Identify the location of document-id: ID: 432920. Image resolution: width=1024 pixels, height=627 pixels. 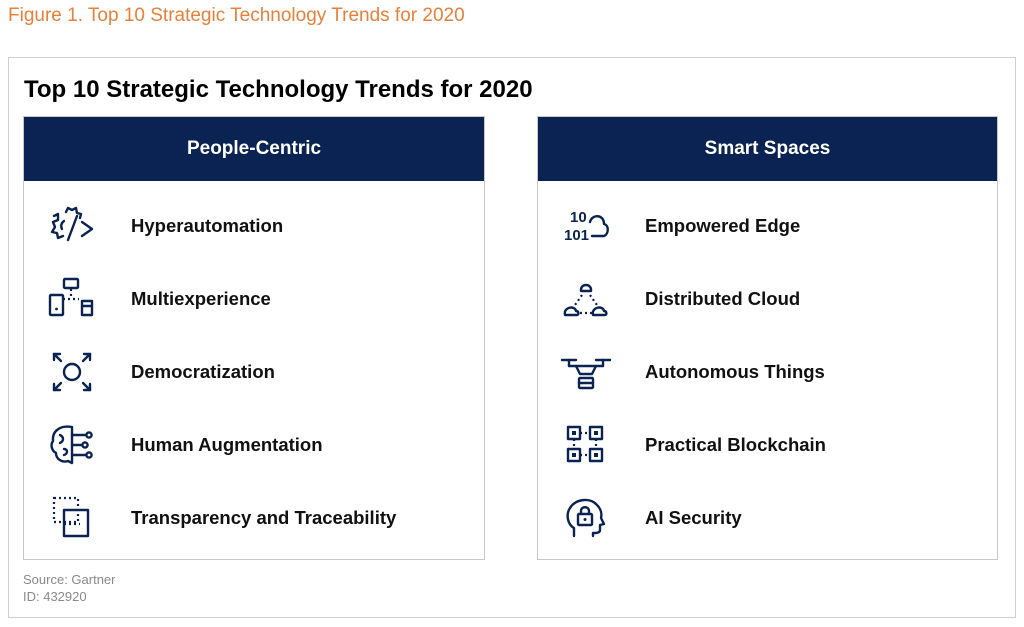
(55, 596).